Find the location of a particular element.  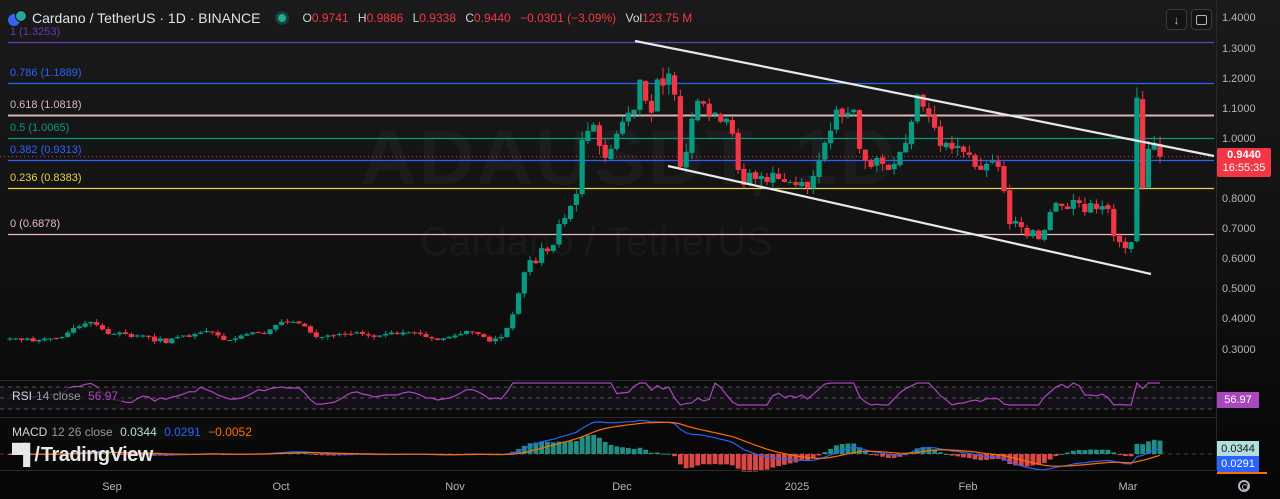

fullscreen-button is located at coordinates (1201, 19).